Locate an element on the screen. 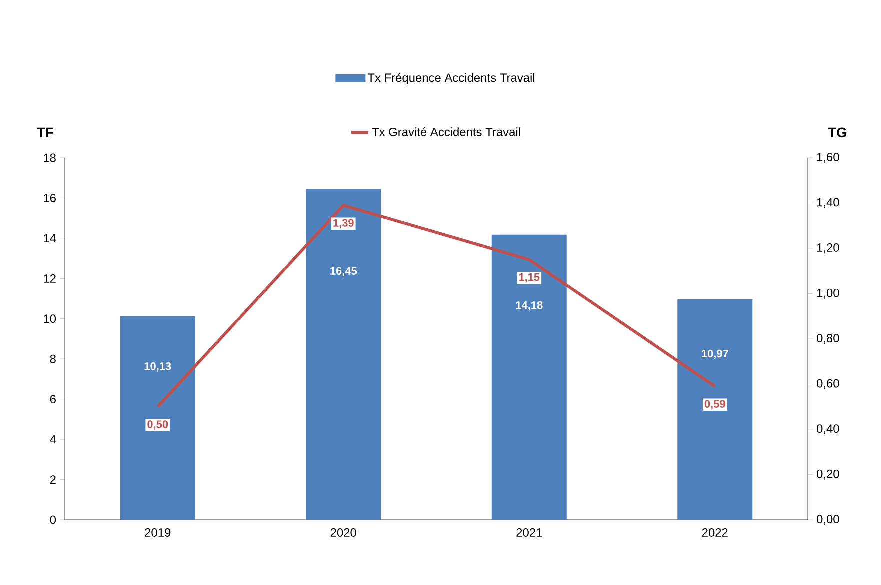 Image resolution: width=881 pixels, height=585 pixels. data-label: 0,59 is located at coordinates (715, 405).